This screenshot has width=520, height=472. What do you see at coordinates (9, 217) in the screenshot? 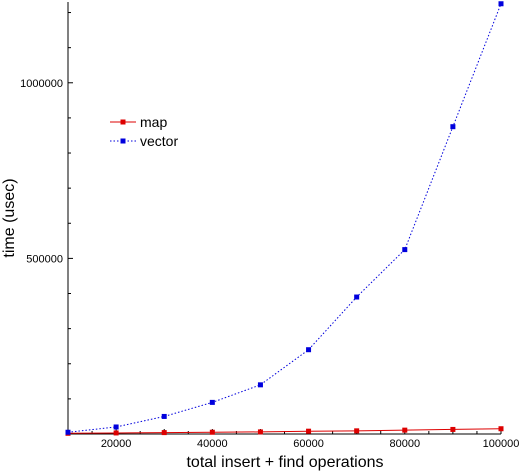
I see `y-axis-title: time (usec)` at bounding box center [9, 217].